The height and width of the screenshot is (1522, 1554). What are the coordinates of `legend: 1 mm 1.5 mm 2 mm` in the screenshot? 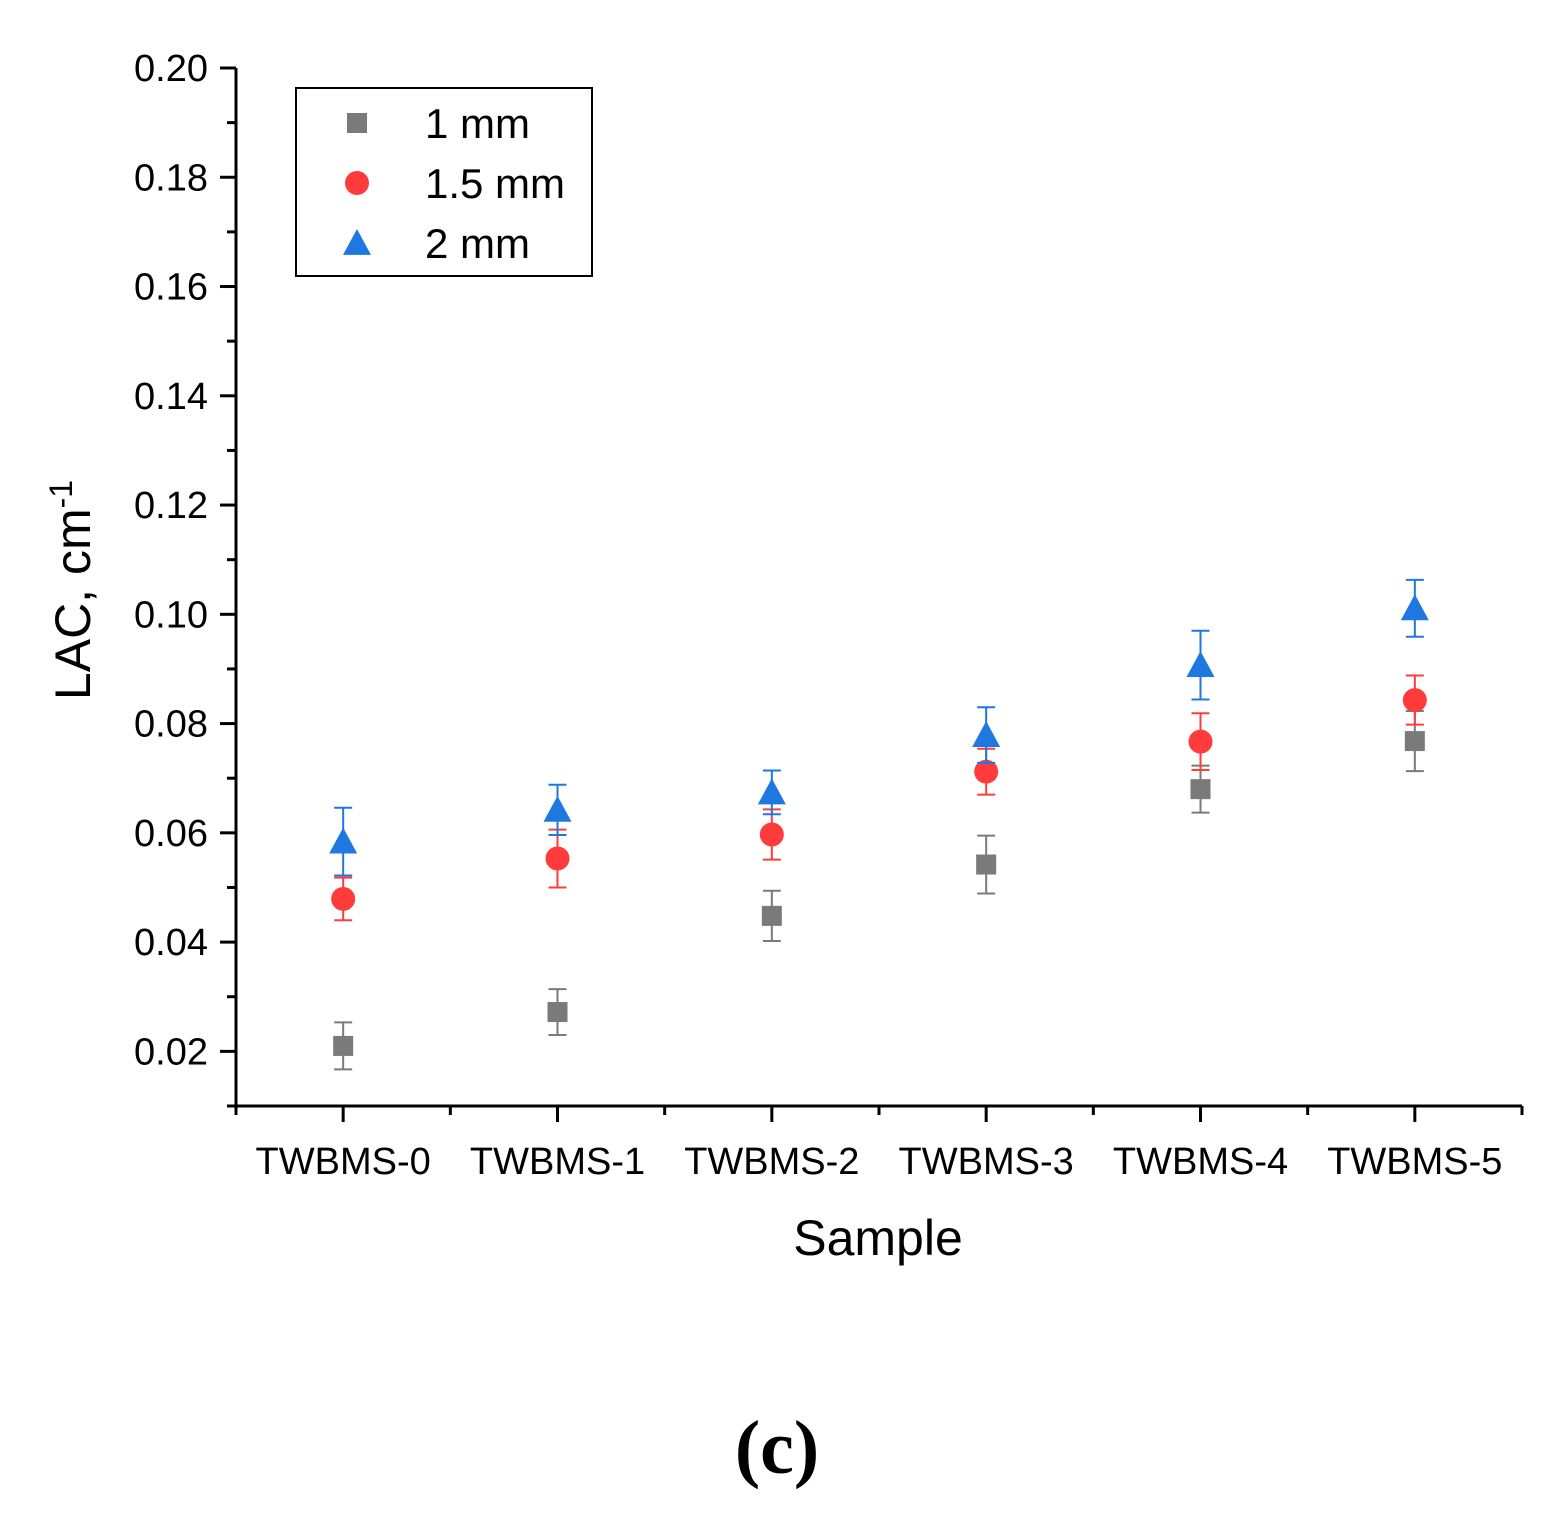 It's located at (444, 182).